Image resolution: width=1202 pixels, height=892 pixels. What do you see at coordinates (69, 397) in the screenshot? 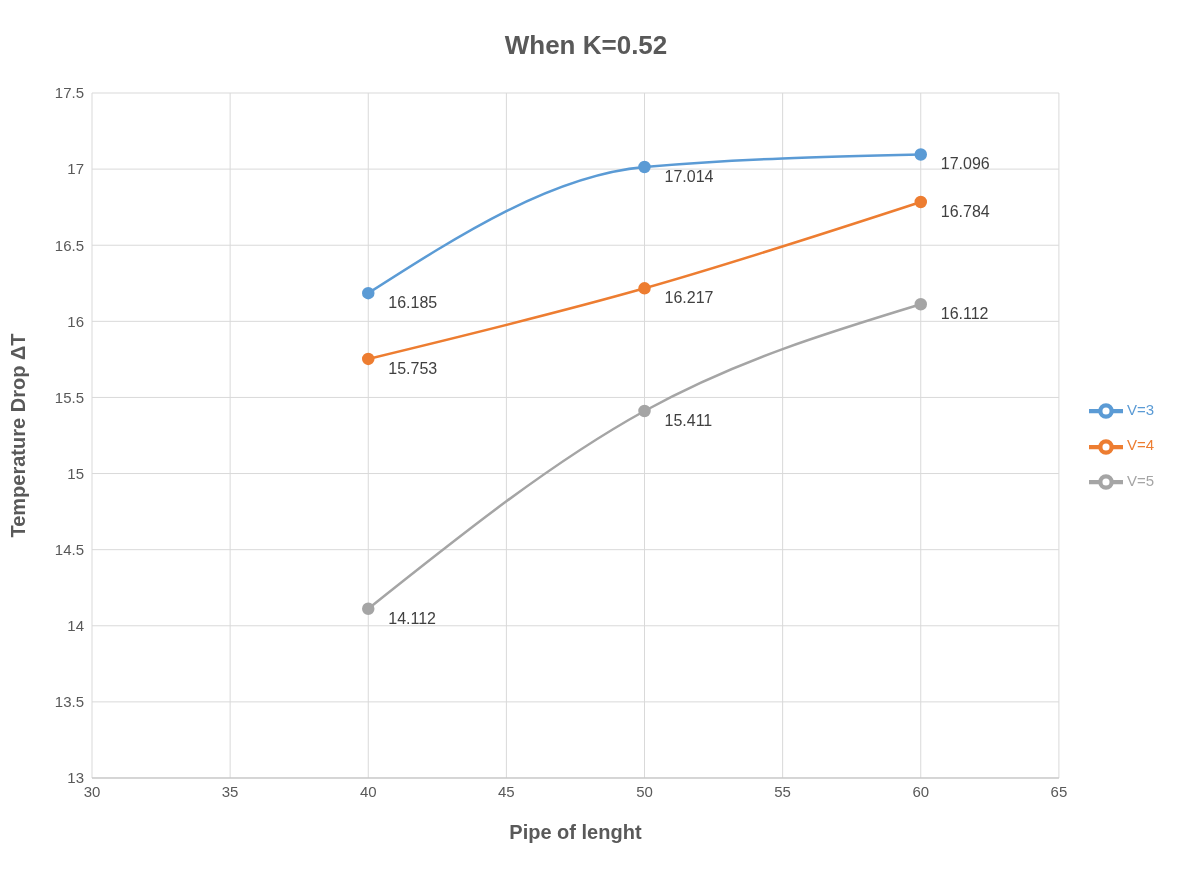
I see `y-tick-label: 15.5` at bounding box center [69, 397].